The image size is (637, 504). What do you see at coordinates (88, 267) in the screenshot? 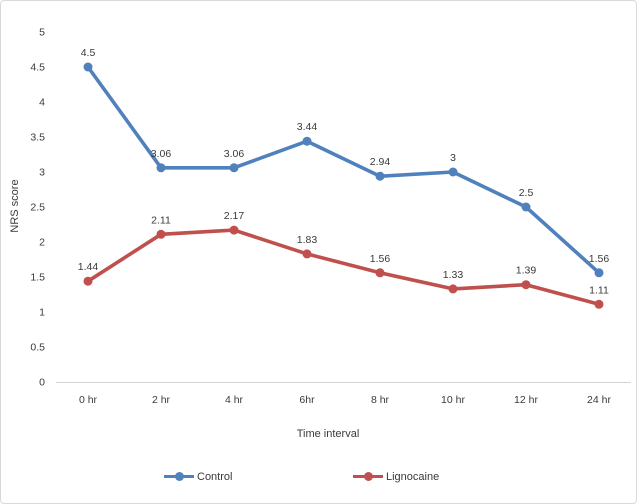
I see `lignocaine-data-label: 1.44` at bounding box center [88, 267].